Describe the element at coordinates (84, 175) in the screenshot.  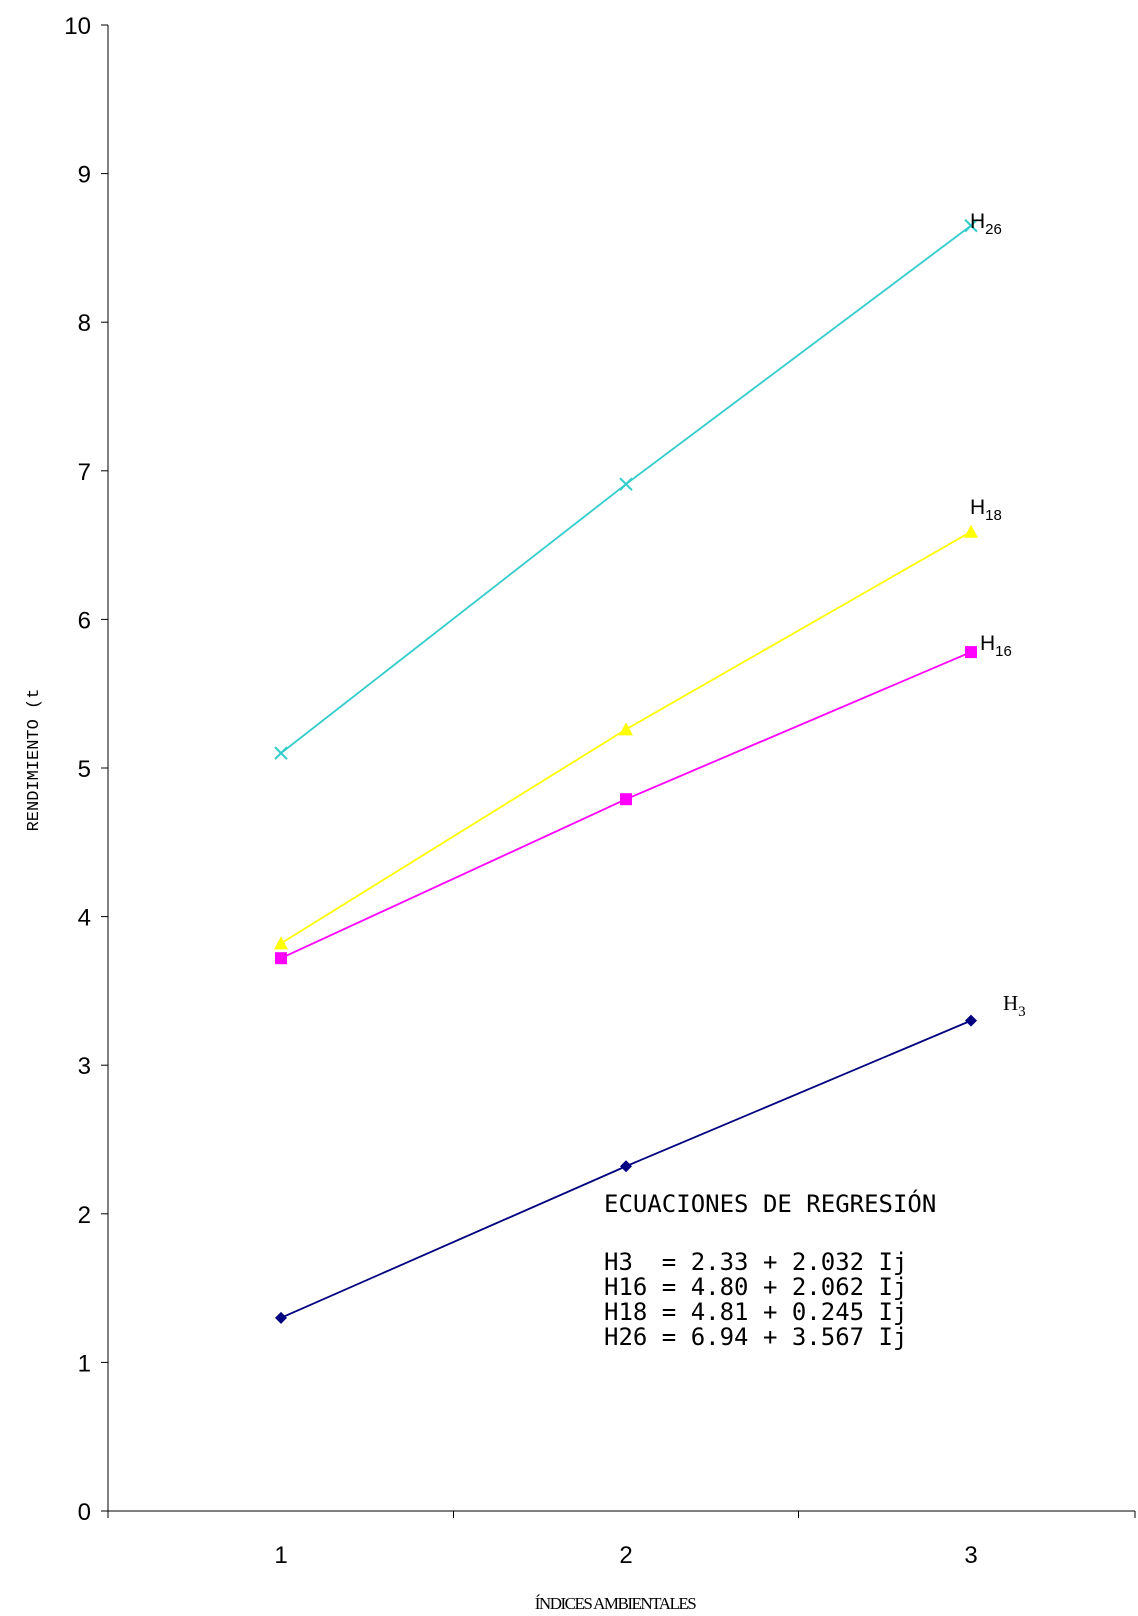
I see `y-tick-label: 9` at that location.